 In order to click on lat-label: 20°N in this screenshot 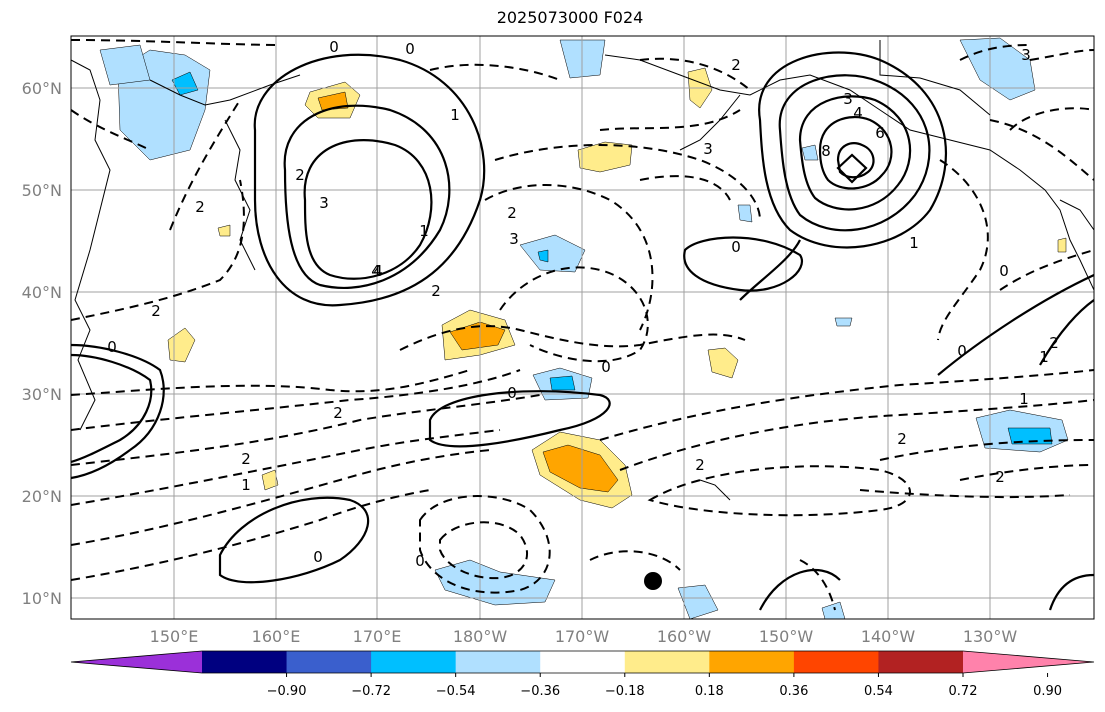, I will do `click(42, 496)`.